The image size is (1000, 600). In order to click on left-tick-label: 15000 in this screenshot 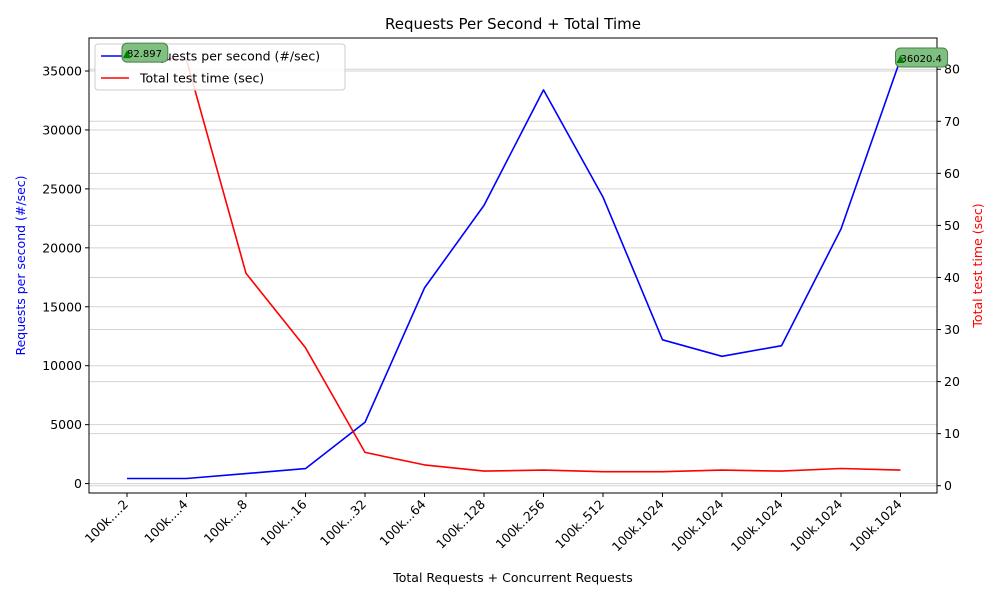, I will do `click(62, 306)`.